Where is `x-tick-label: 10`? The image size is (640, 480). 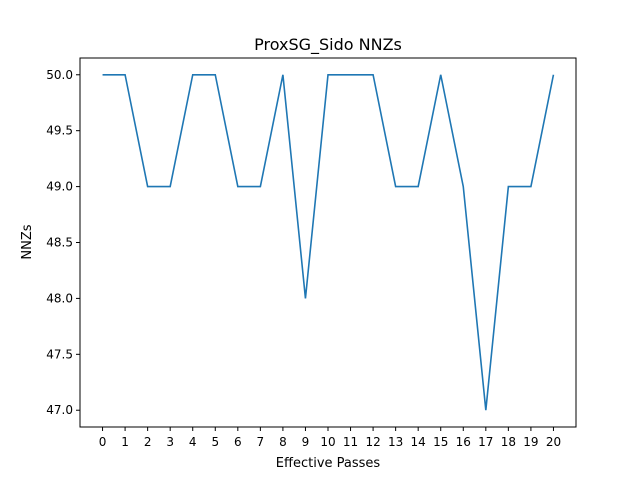
x-tick-label: 10 is located at coordinates (327, 442).